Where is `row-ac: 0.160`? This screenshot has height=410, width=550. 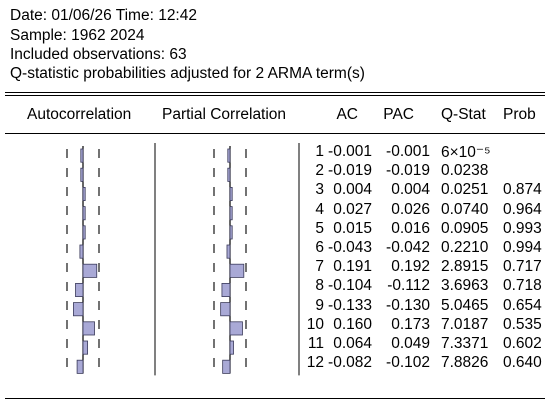 row-ac: 0.160 is located at coordinates (352, 324).